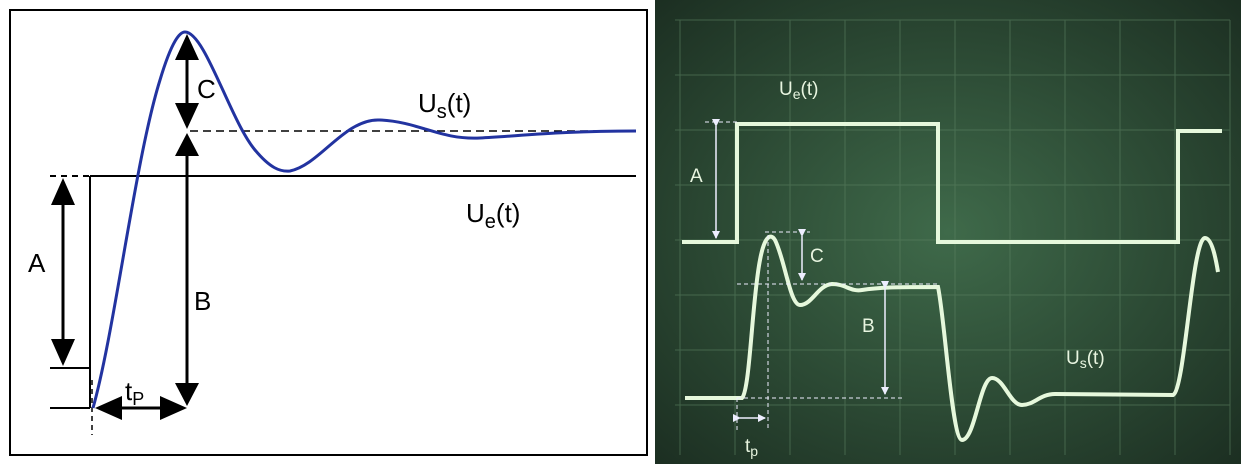  What do you see at coordinates (754, 451) in the screenshot?
I see `subscript: p` at bounding box center [754, 451].